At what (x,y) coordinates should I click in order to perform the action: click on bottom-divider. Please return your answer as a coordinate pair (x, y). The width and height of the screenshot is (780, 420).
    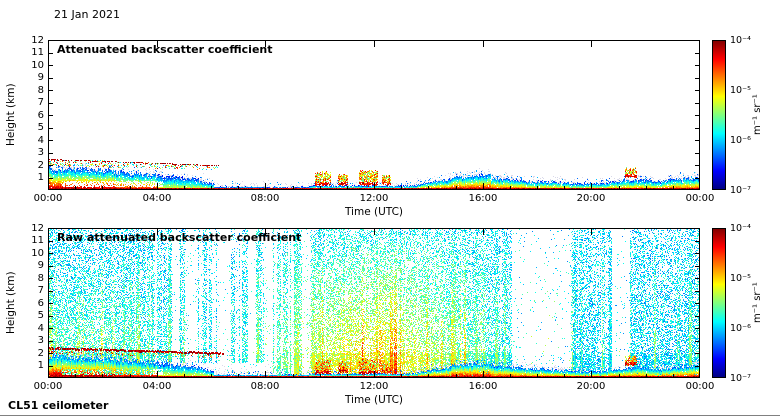
    Looking at the image, I should click on (390, 415).